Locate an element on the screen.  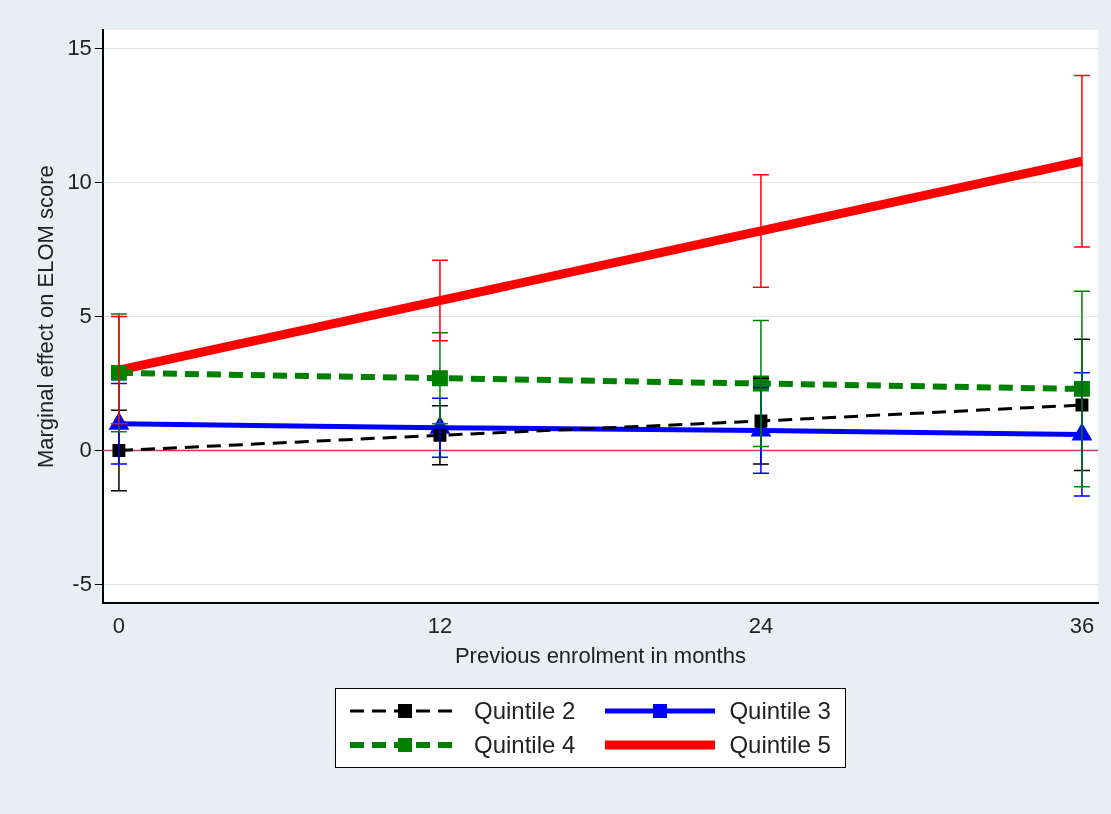
legend-label: Quintile 3 is located at coordinates (780, 711).